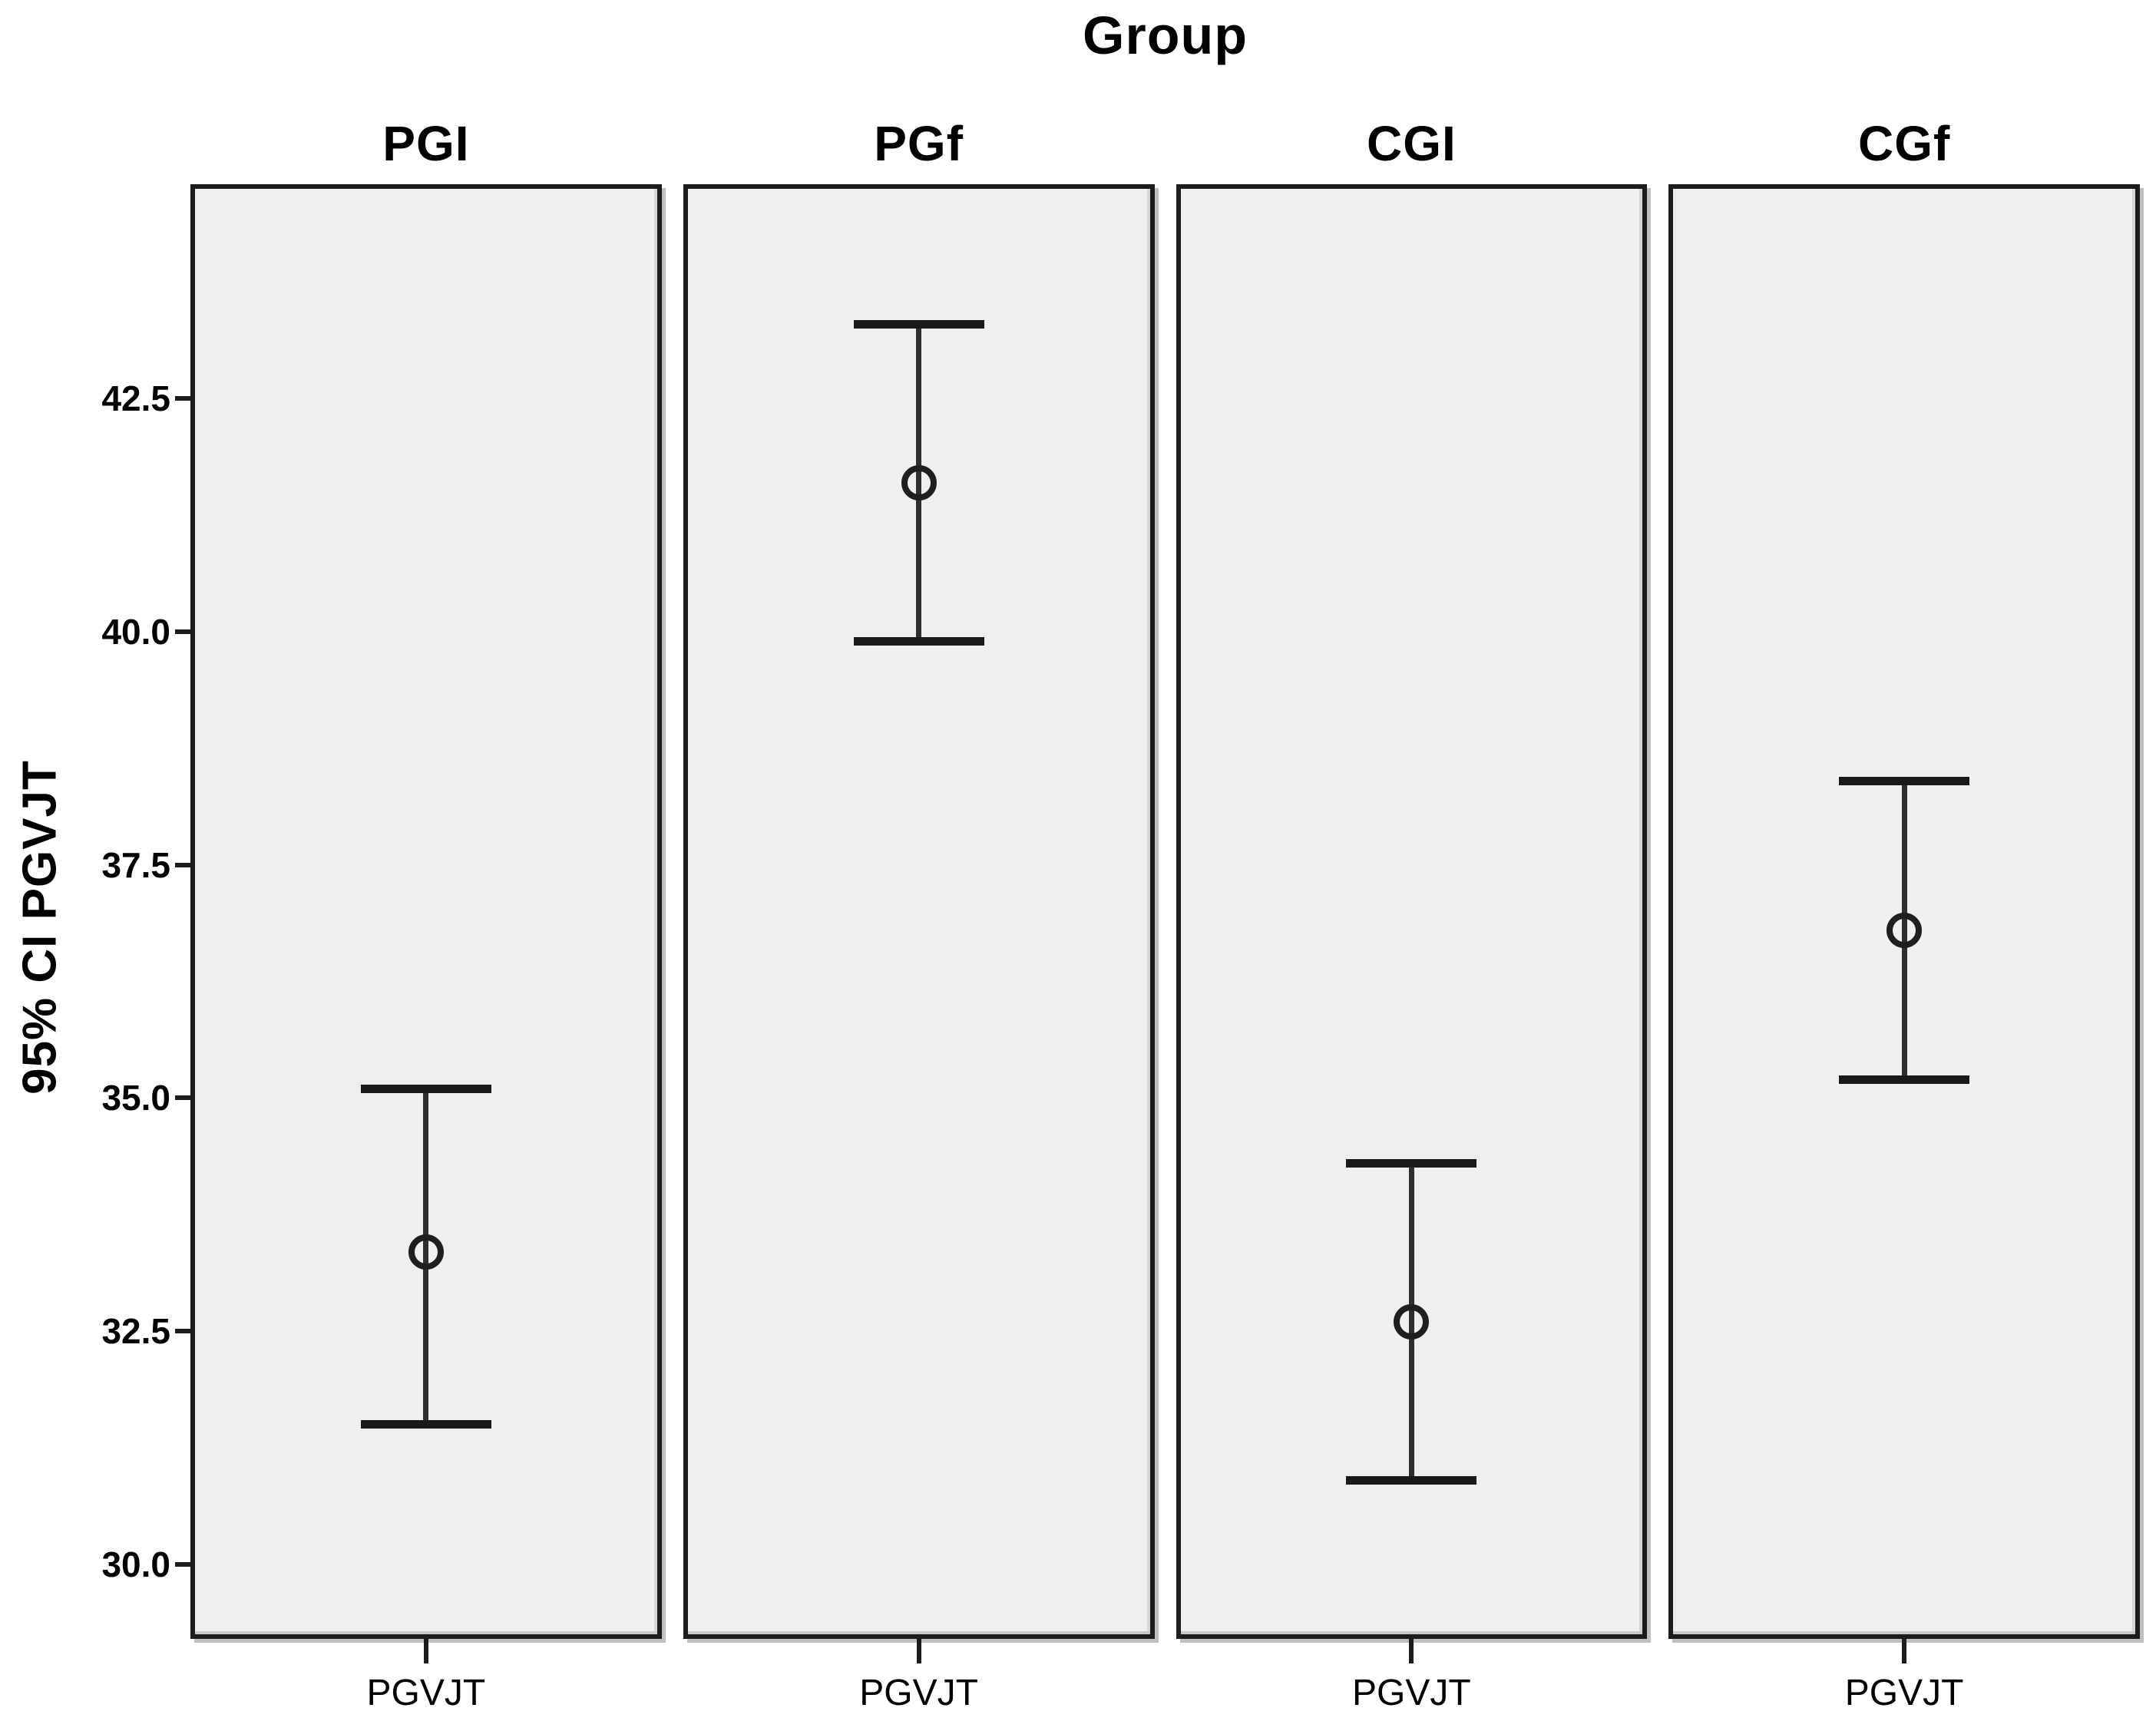  Describe the element at coordinates (136, 864) in the screenshot. I see `y-axis-tick-label: 37.5` at that location.